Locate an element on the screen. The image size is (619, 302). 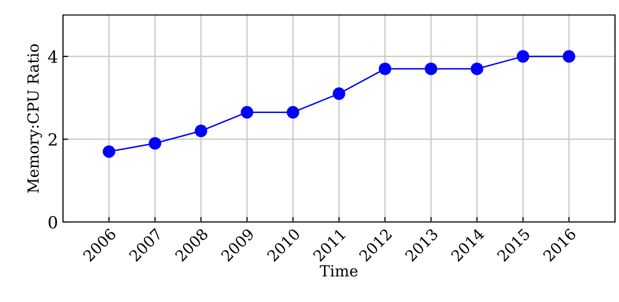
y-axis-title: Memory:CPU Ratio is located at coordinates (34, 118).